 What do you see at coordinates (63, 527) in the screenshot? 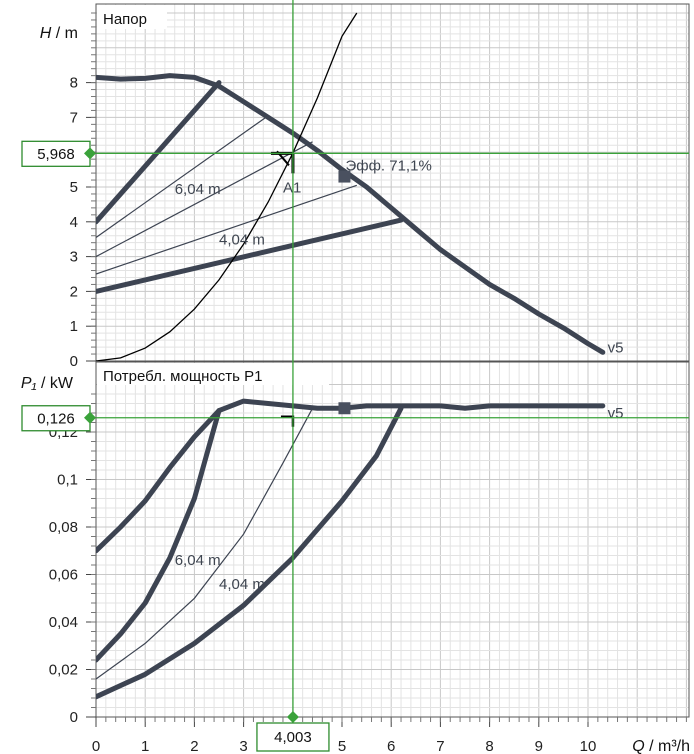
I see `y-tick-label: 0,08` at bounding box center [63, 527].